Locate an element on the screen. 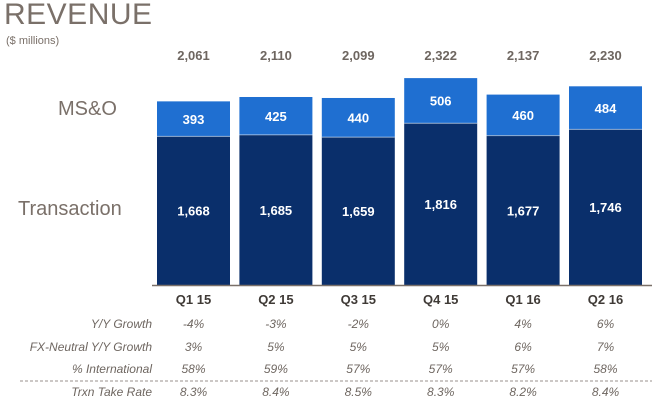  table-cell-4-3: 8.5% is located at coordinates (359, 392).